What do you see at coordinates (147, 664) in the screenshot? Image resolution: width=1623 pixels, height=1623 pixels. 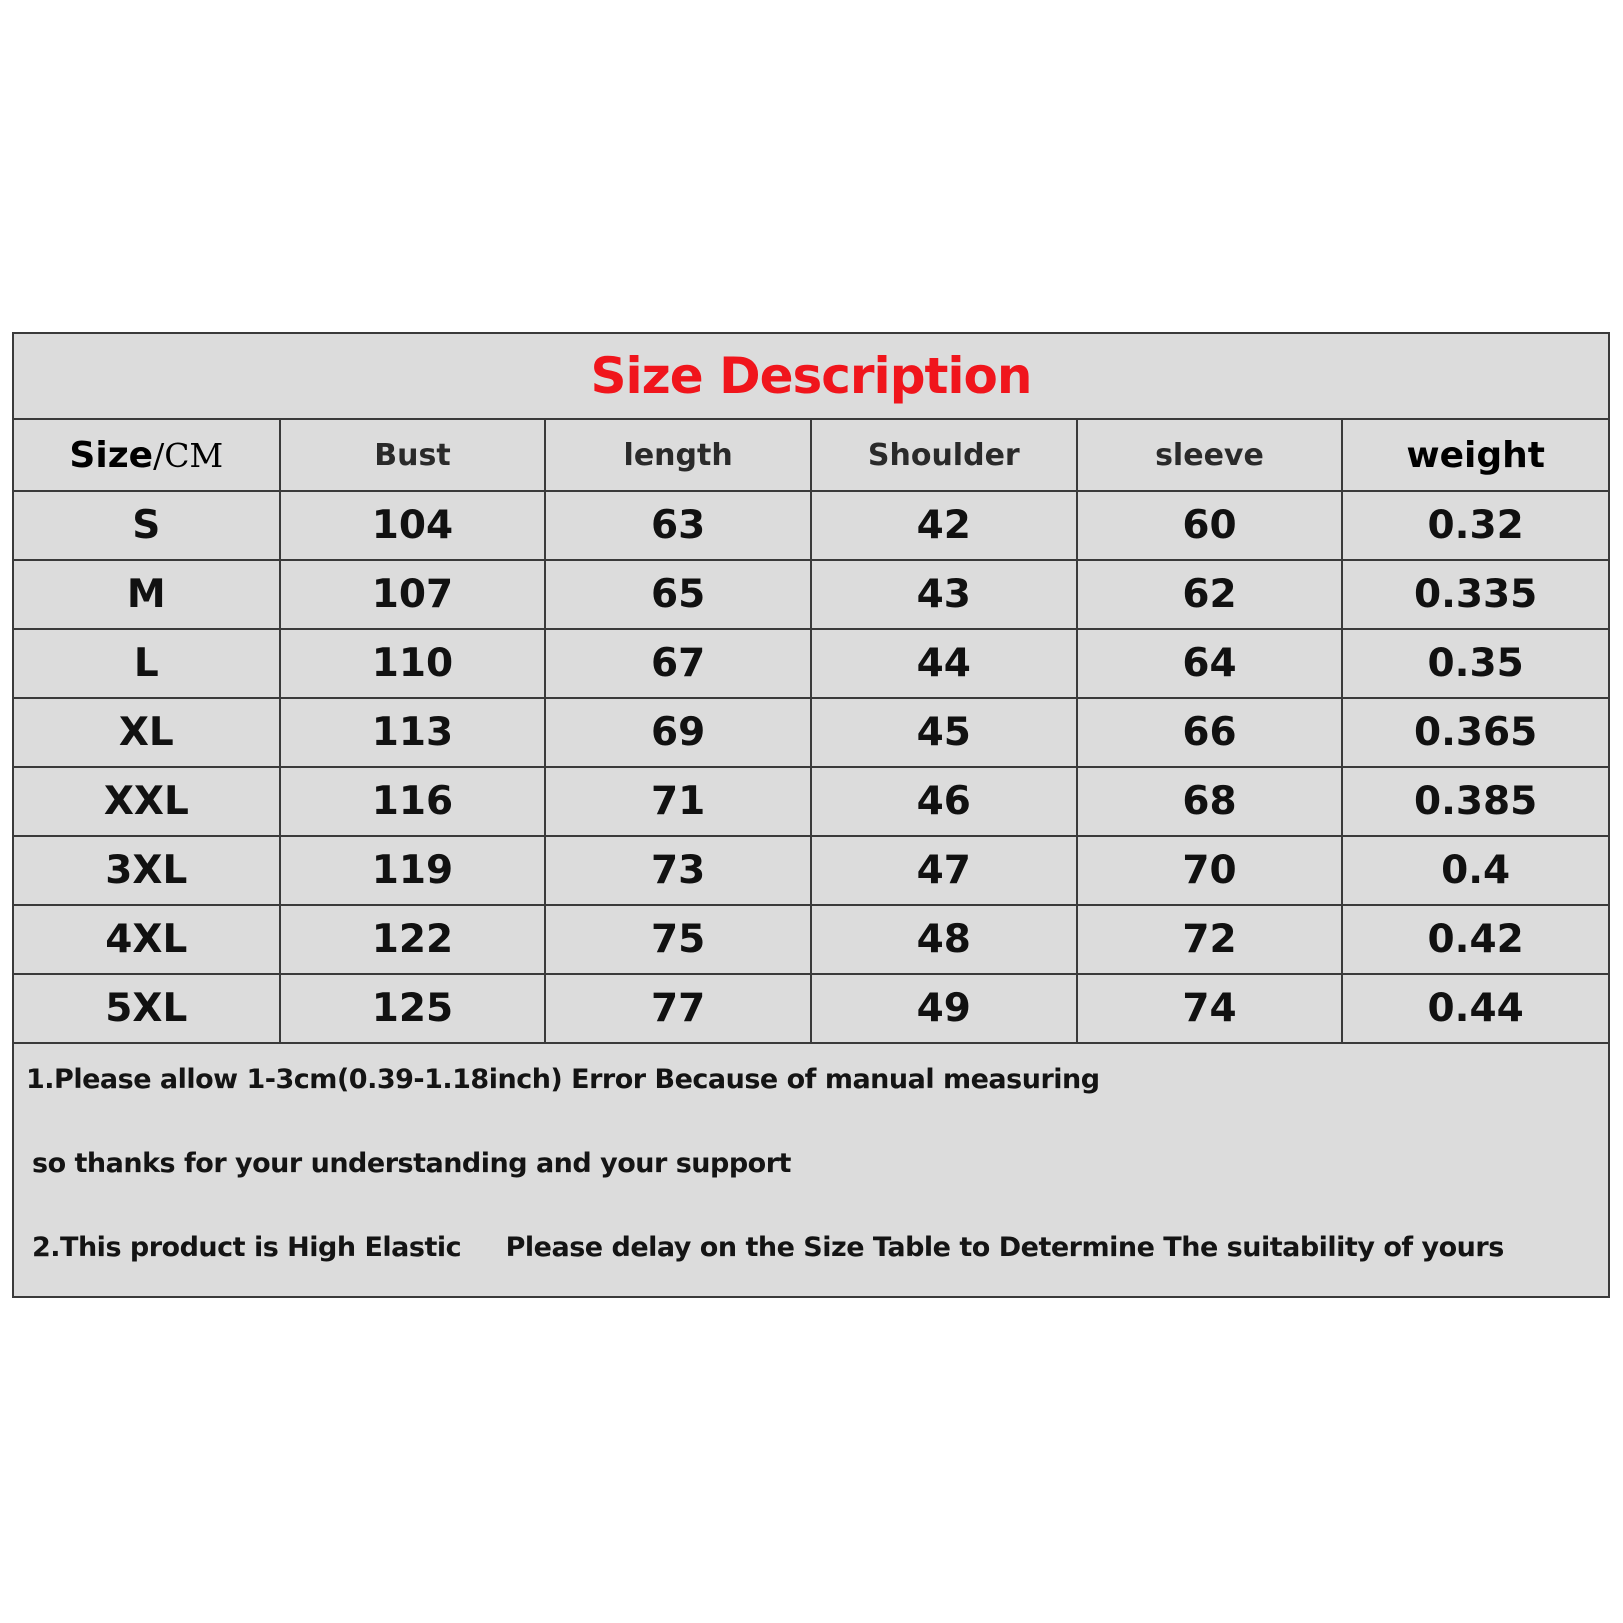 I see `cell-size: L` at bounding box center [147, 664].